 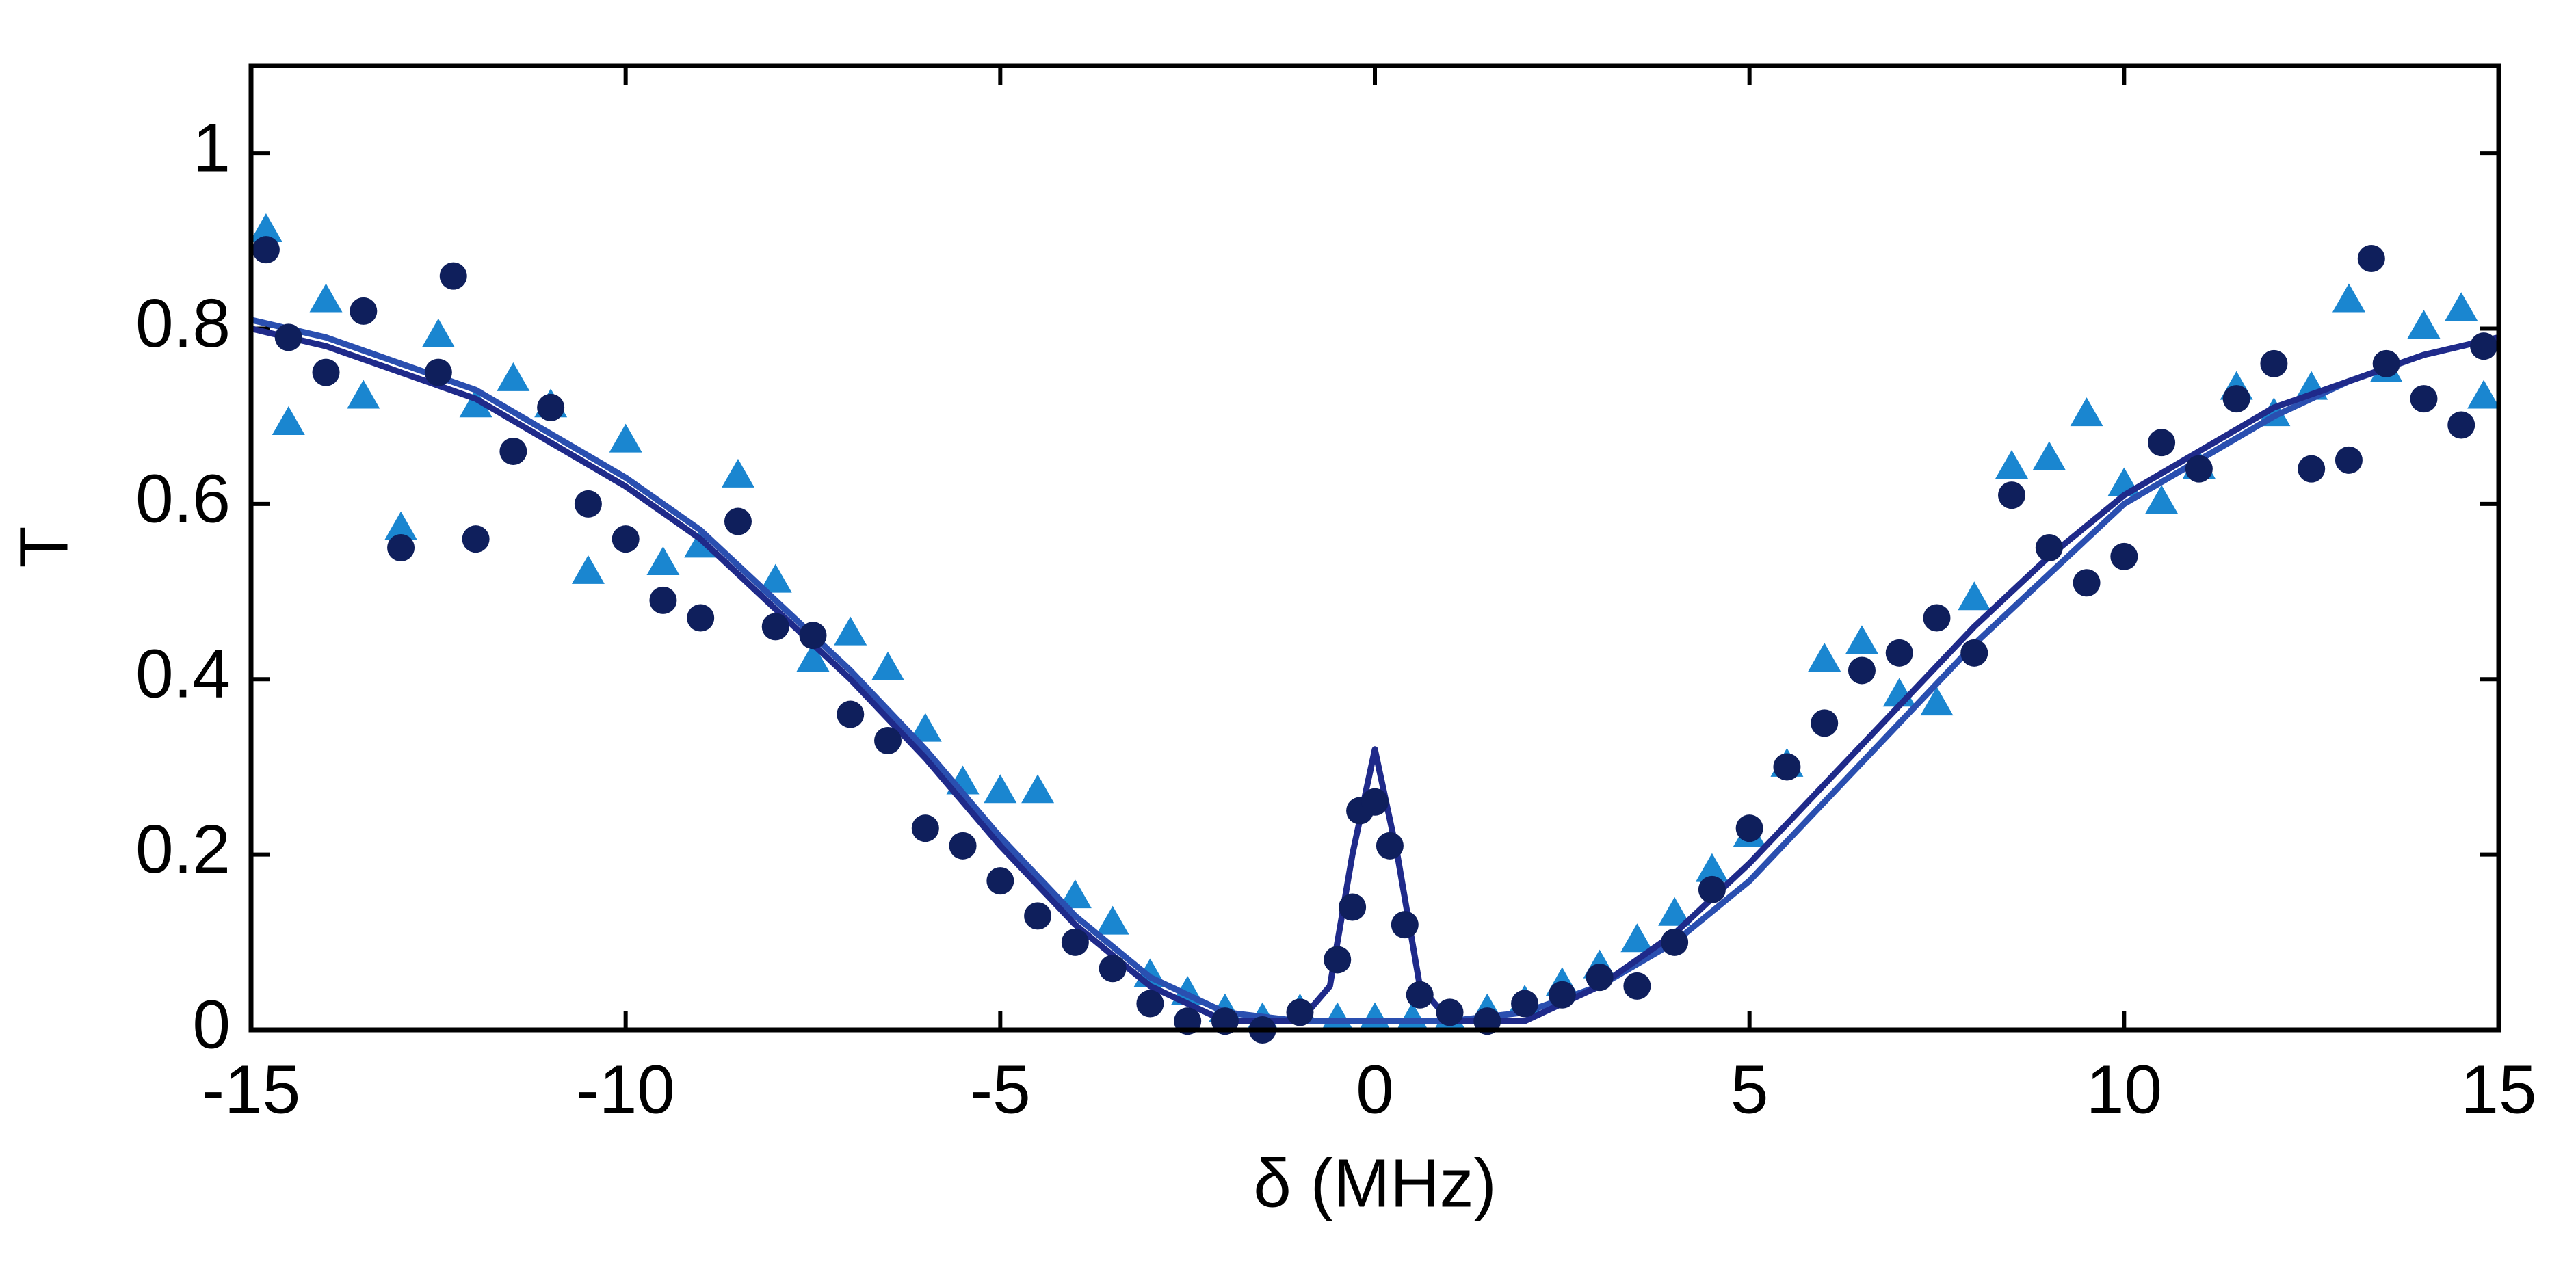 I want to click on y-tick-label: 0.8, so click(x=183, y=324).